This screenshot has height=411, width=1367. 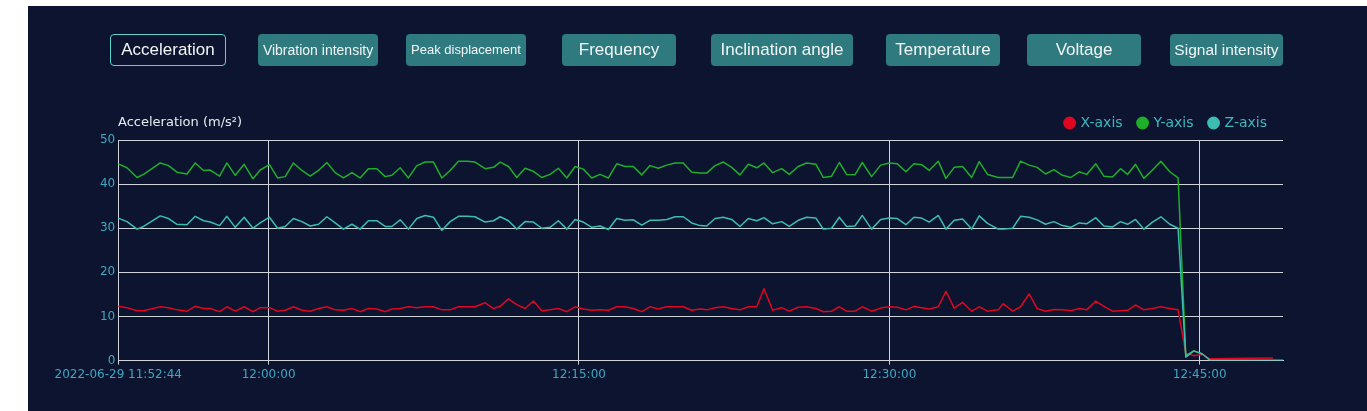 What do you see at coordinates (889, 373) in the screenshot?
I see `x-tick-label: 12:30:00` at bounding box center [889, 373].